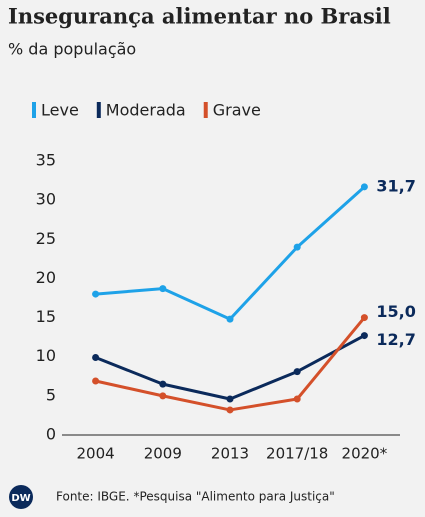 The width and height of the screenshot is (425, 517). Describe the element at coordinates (146, 110) in the screenshot. I see `legend-label: Moderada` at that location.